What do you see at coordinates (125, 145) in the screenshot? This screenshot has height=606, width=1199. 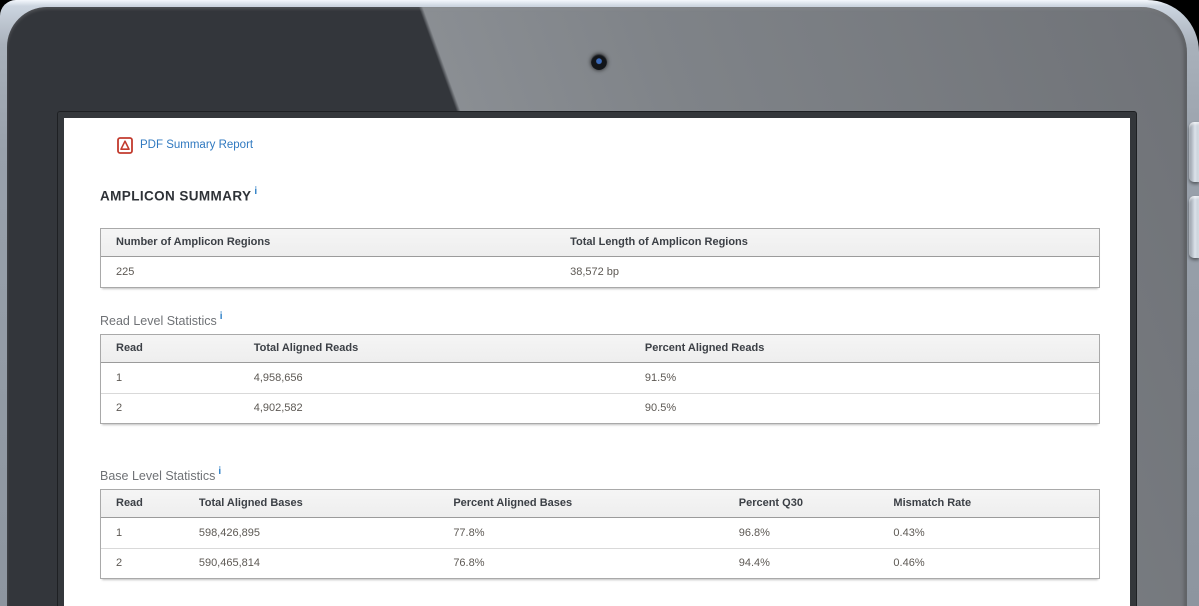 I see `pdf-icon` at bounding box center [125, 145].